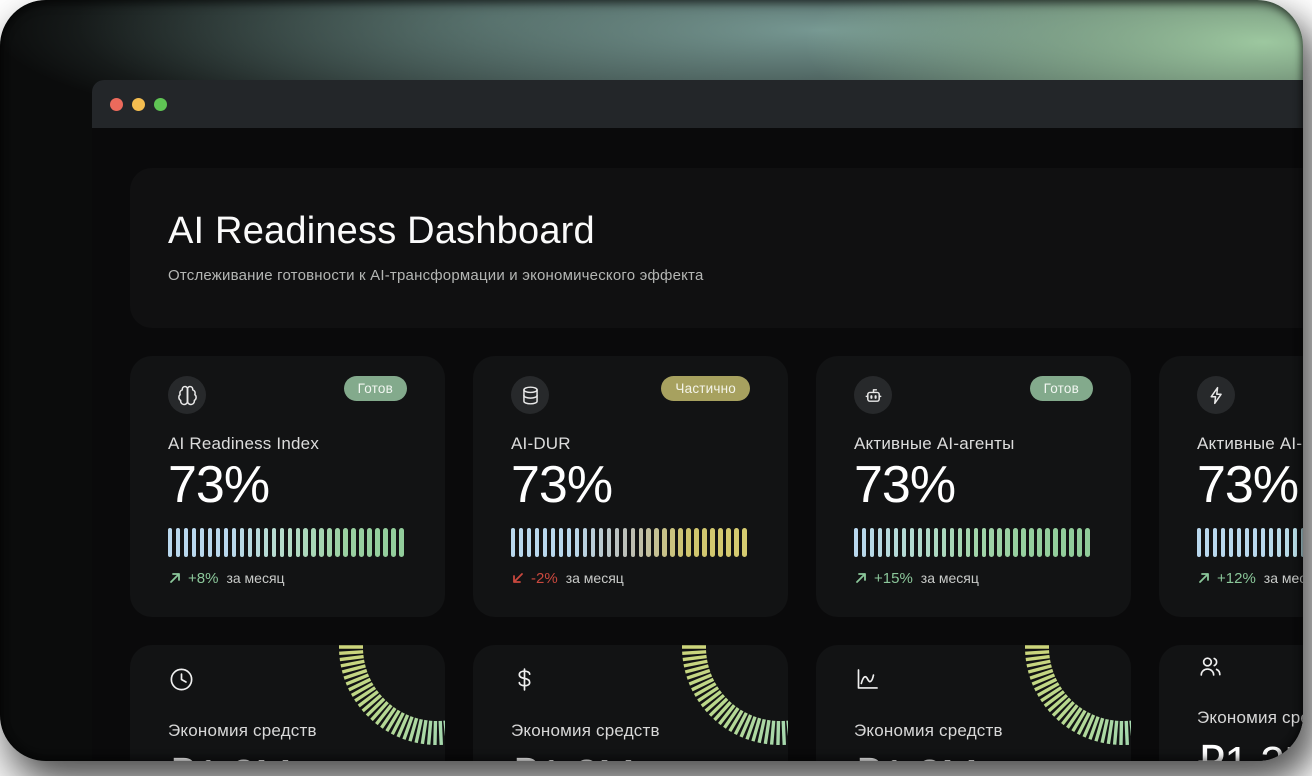  Describe the element at coordinates (544, 578) in the screenshot. I see `trend-delta: -2%` at that location.